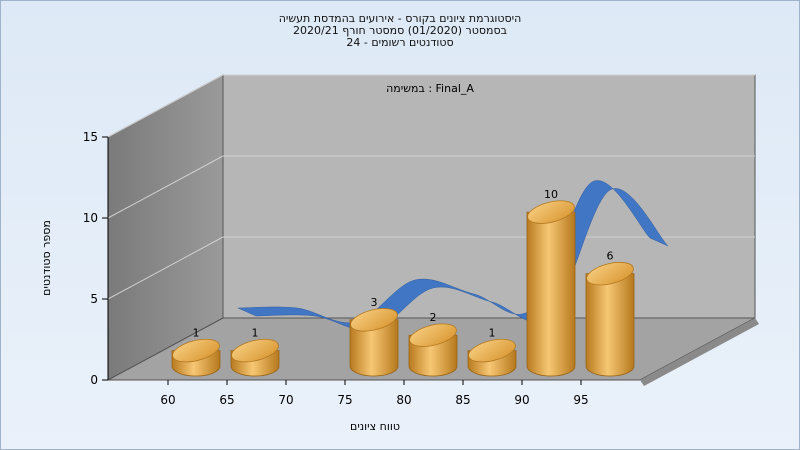  Describe the element at coordinates (90, 218) in the screenshot. I see `y-tick-label: 10` at that location.